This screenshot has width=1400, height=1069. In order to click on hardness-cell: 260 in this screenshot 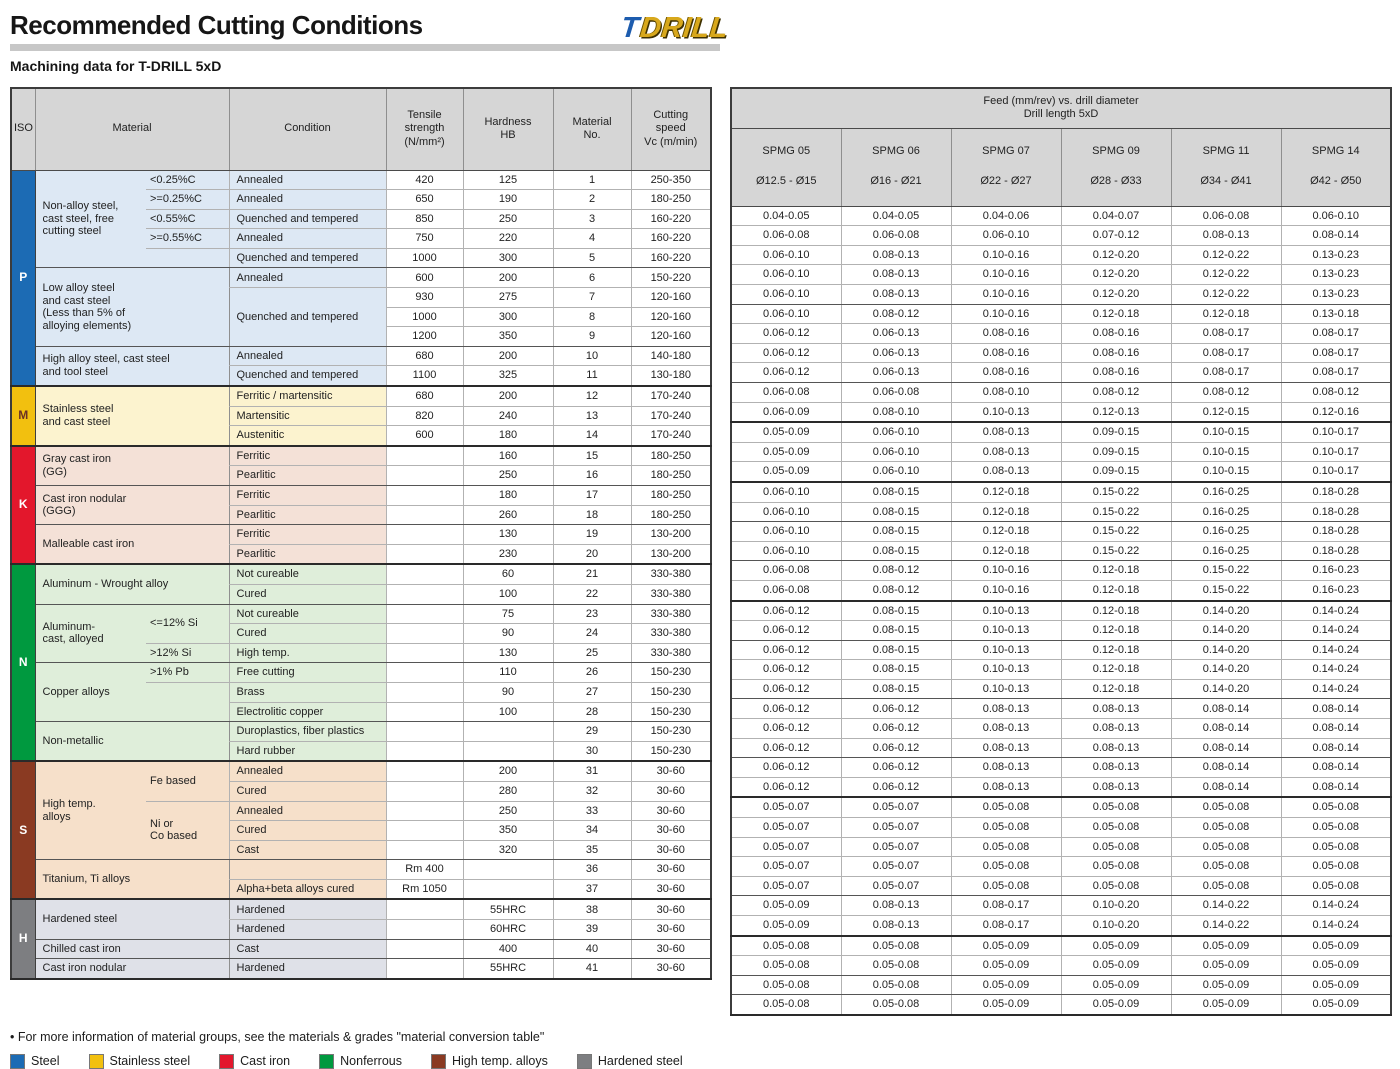, I will do `click(508, 515)`.